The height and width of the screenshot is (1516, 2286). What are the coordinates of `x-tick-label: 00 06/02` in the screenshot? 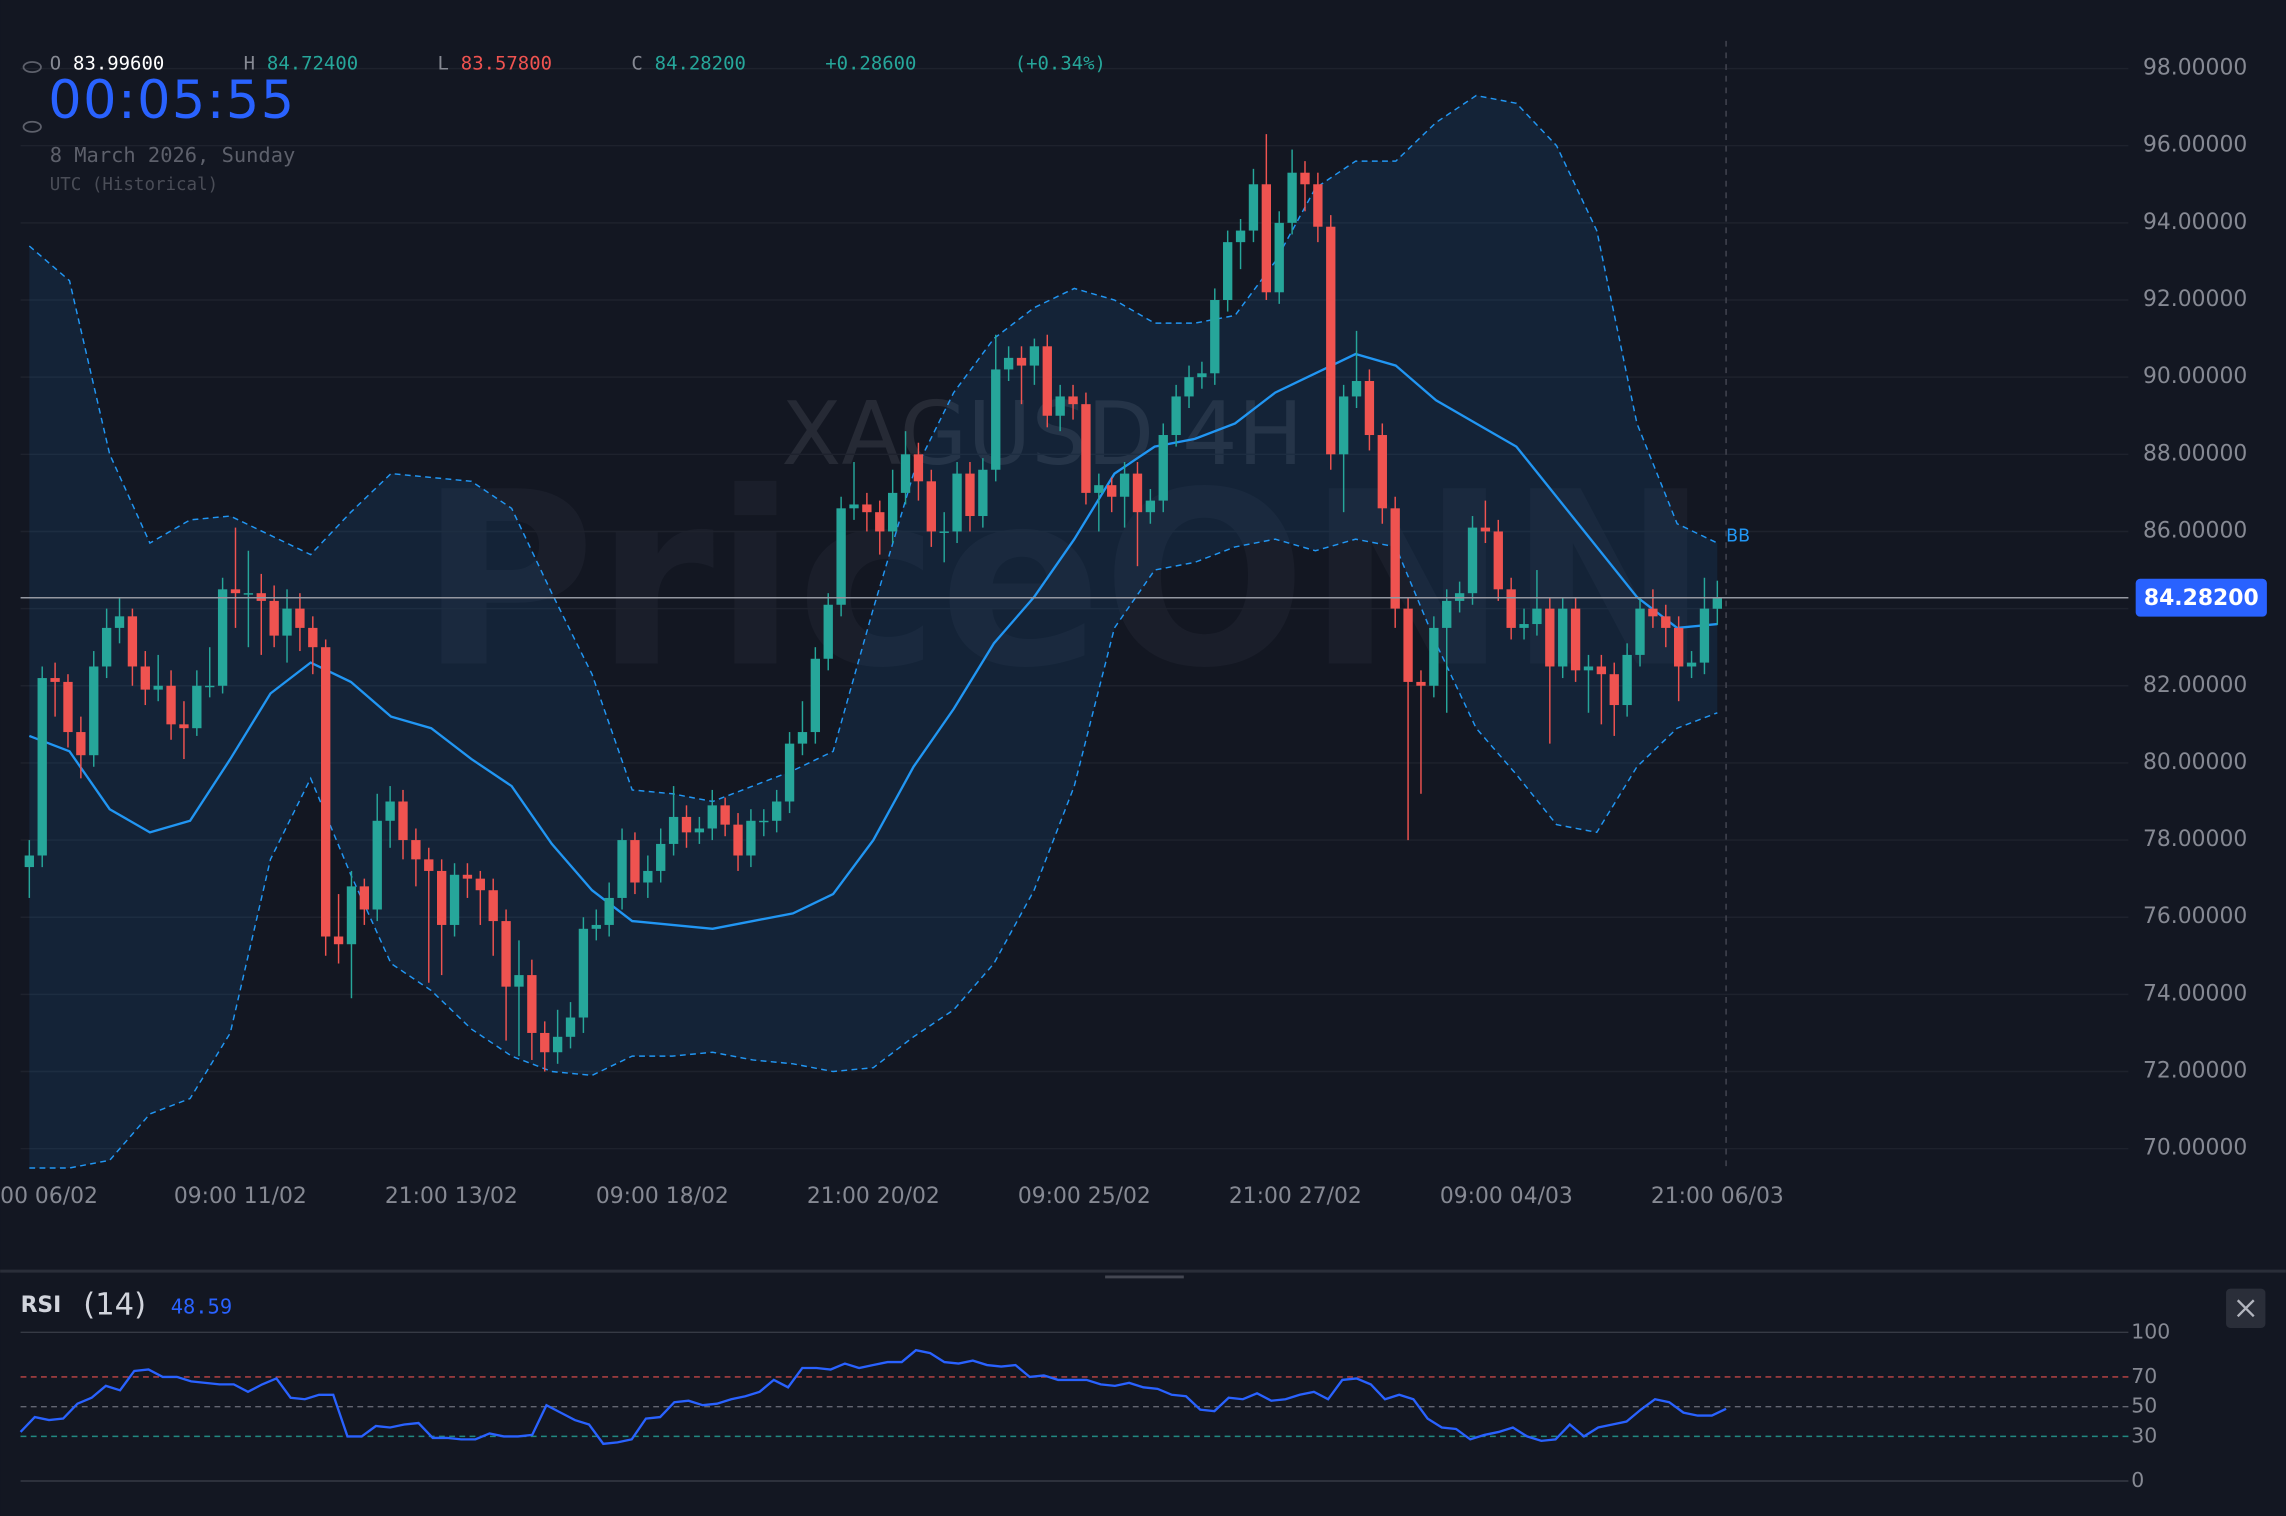 It's located at (49, 1196).